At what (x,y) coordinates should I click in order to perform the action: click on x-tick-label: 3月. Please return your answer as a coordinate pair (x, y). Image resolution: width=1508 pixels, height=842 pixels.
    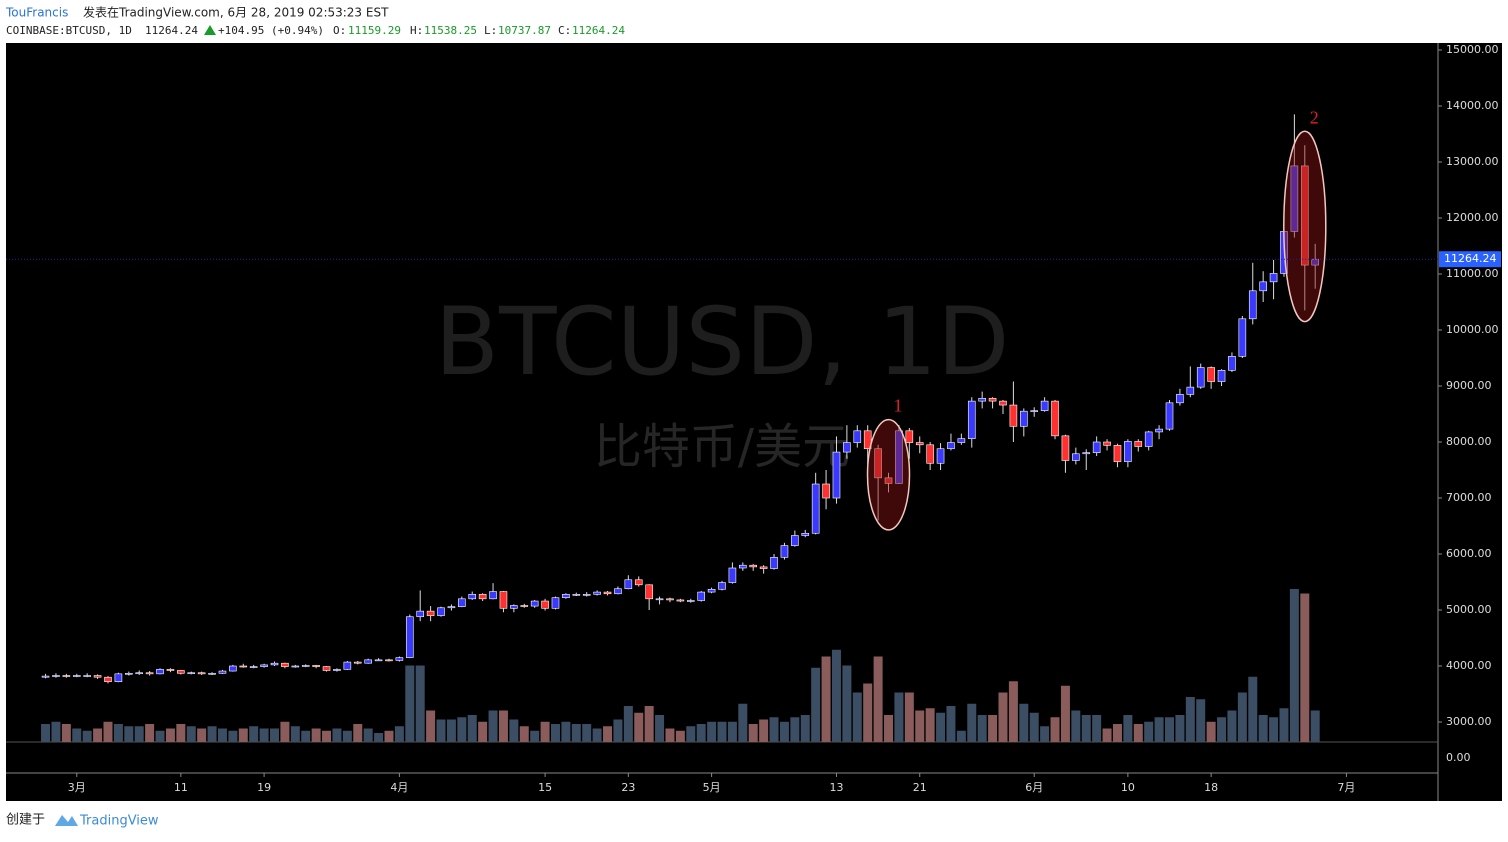
    Looking at the image, I should click on (77, 787).